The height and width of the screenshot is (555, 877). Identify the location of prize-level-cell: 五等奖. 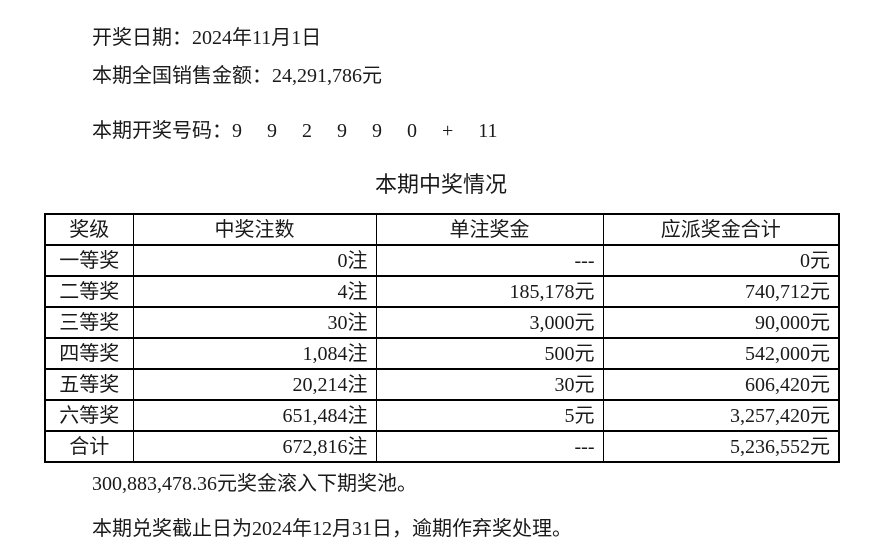
(89, 384).